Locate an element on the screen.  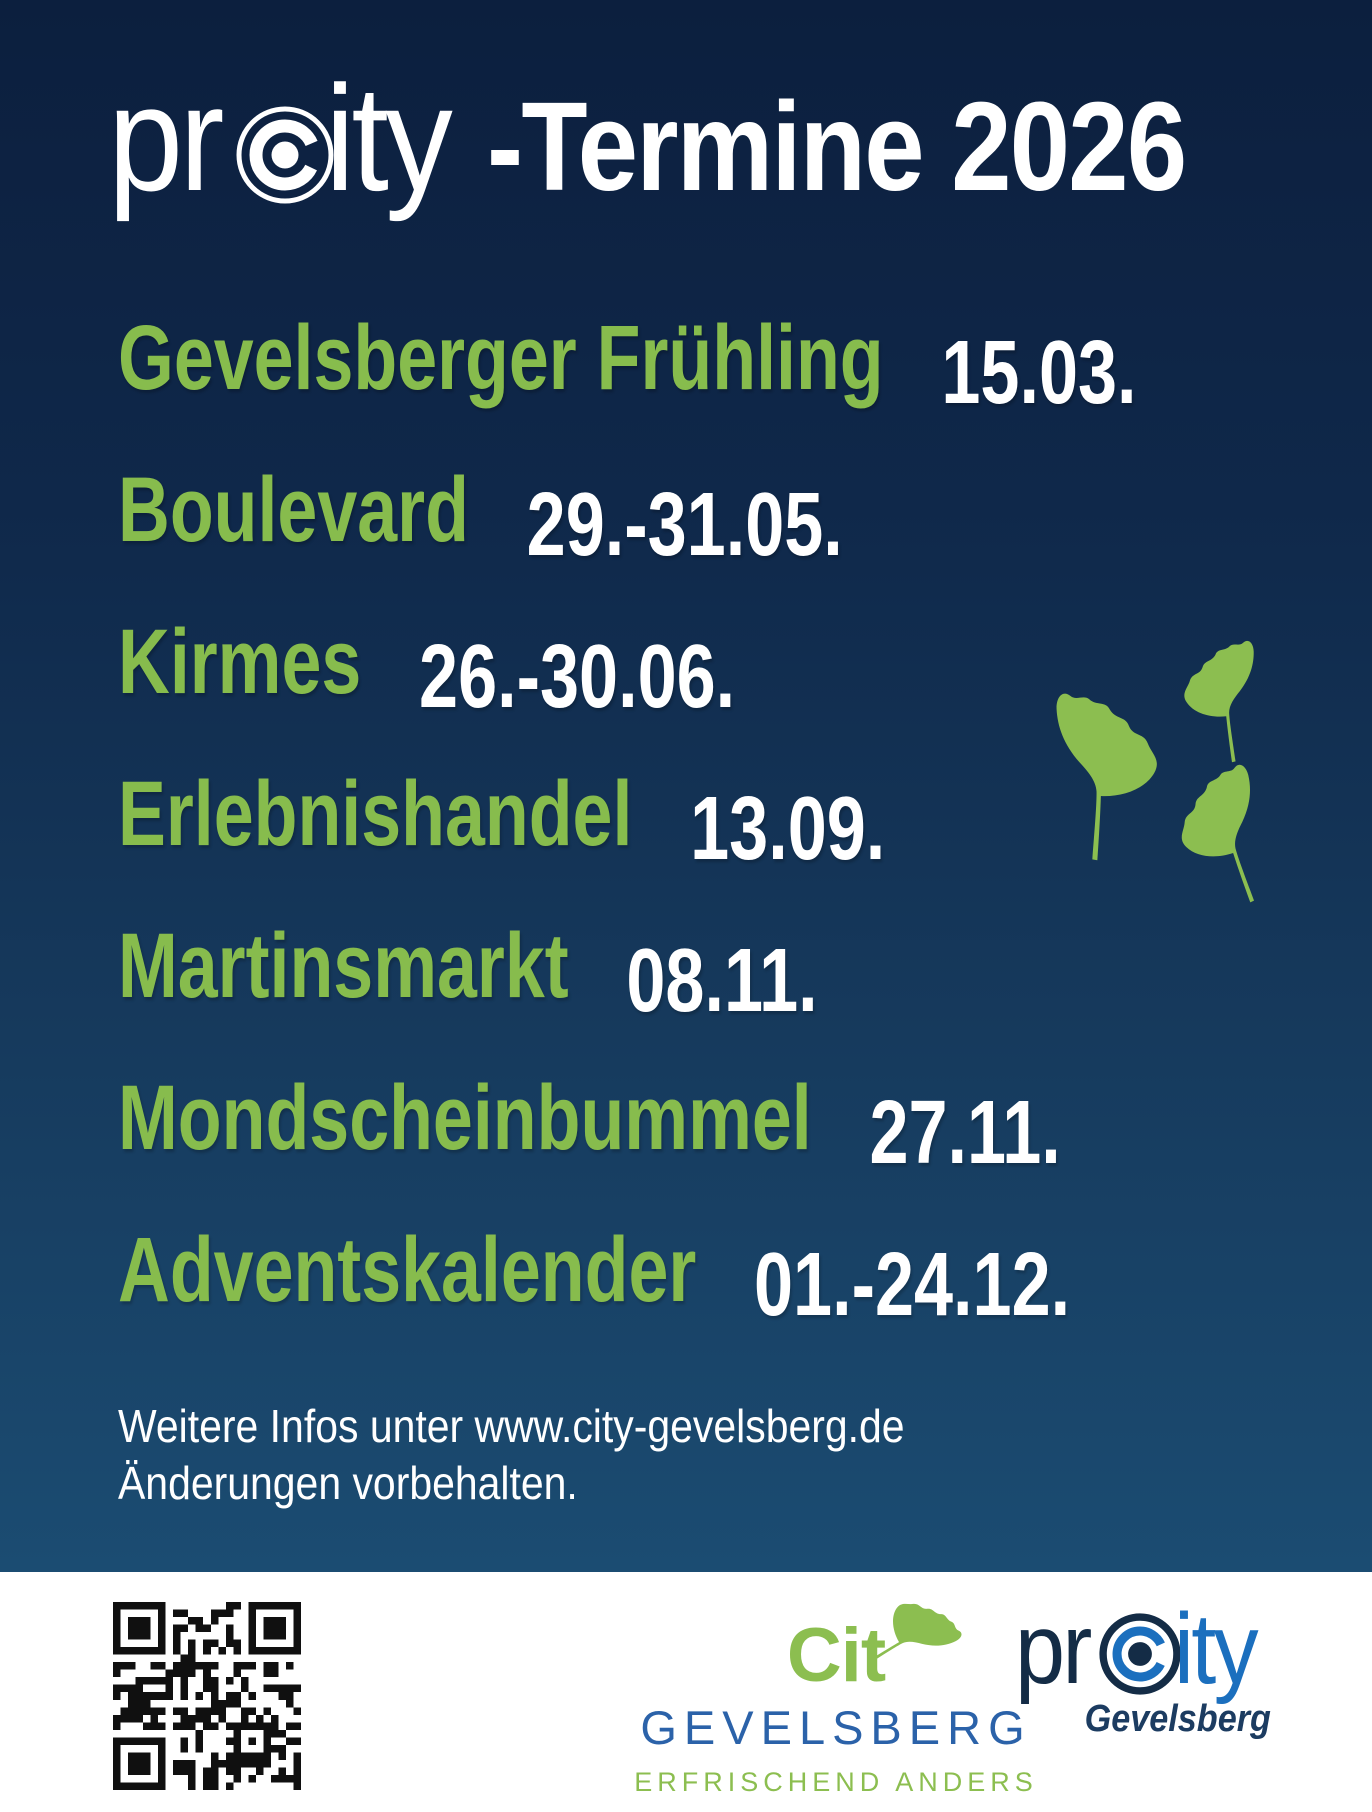
event-date: 26.-30.06. is located at coordinates (577, 677).